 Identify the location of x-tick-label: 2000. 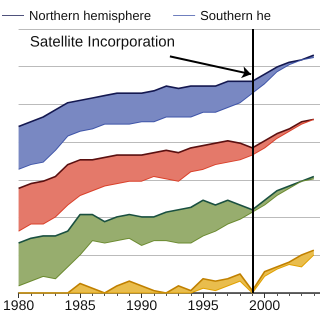
(264, 305).